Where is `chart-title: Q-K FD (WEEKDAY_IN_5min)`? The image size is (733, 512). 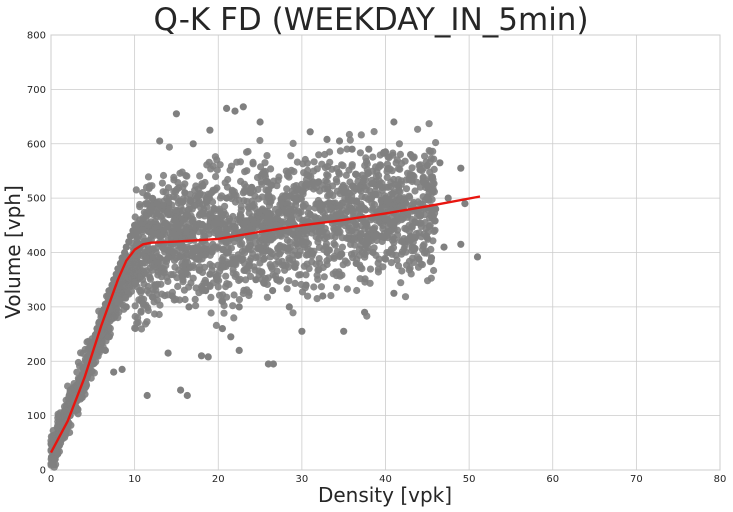 chart-title: Q-K FD (WEEKDAY_IN_5min) is located at coordinates (370, 20).